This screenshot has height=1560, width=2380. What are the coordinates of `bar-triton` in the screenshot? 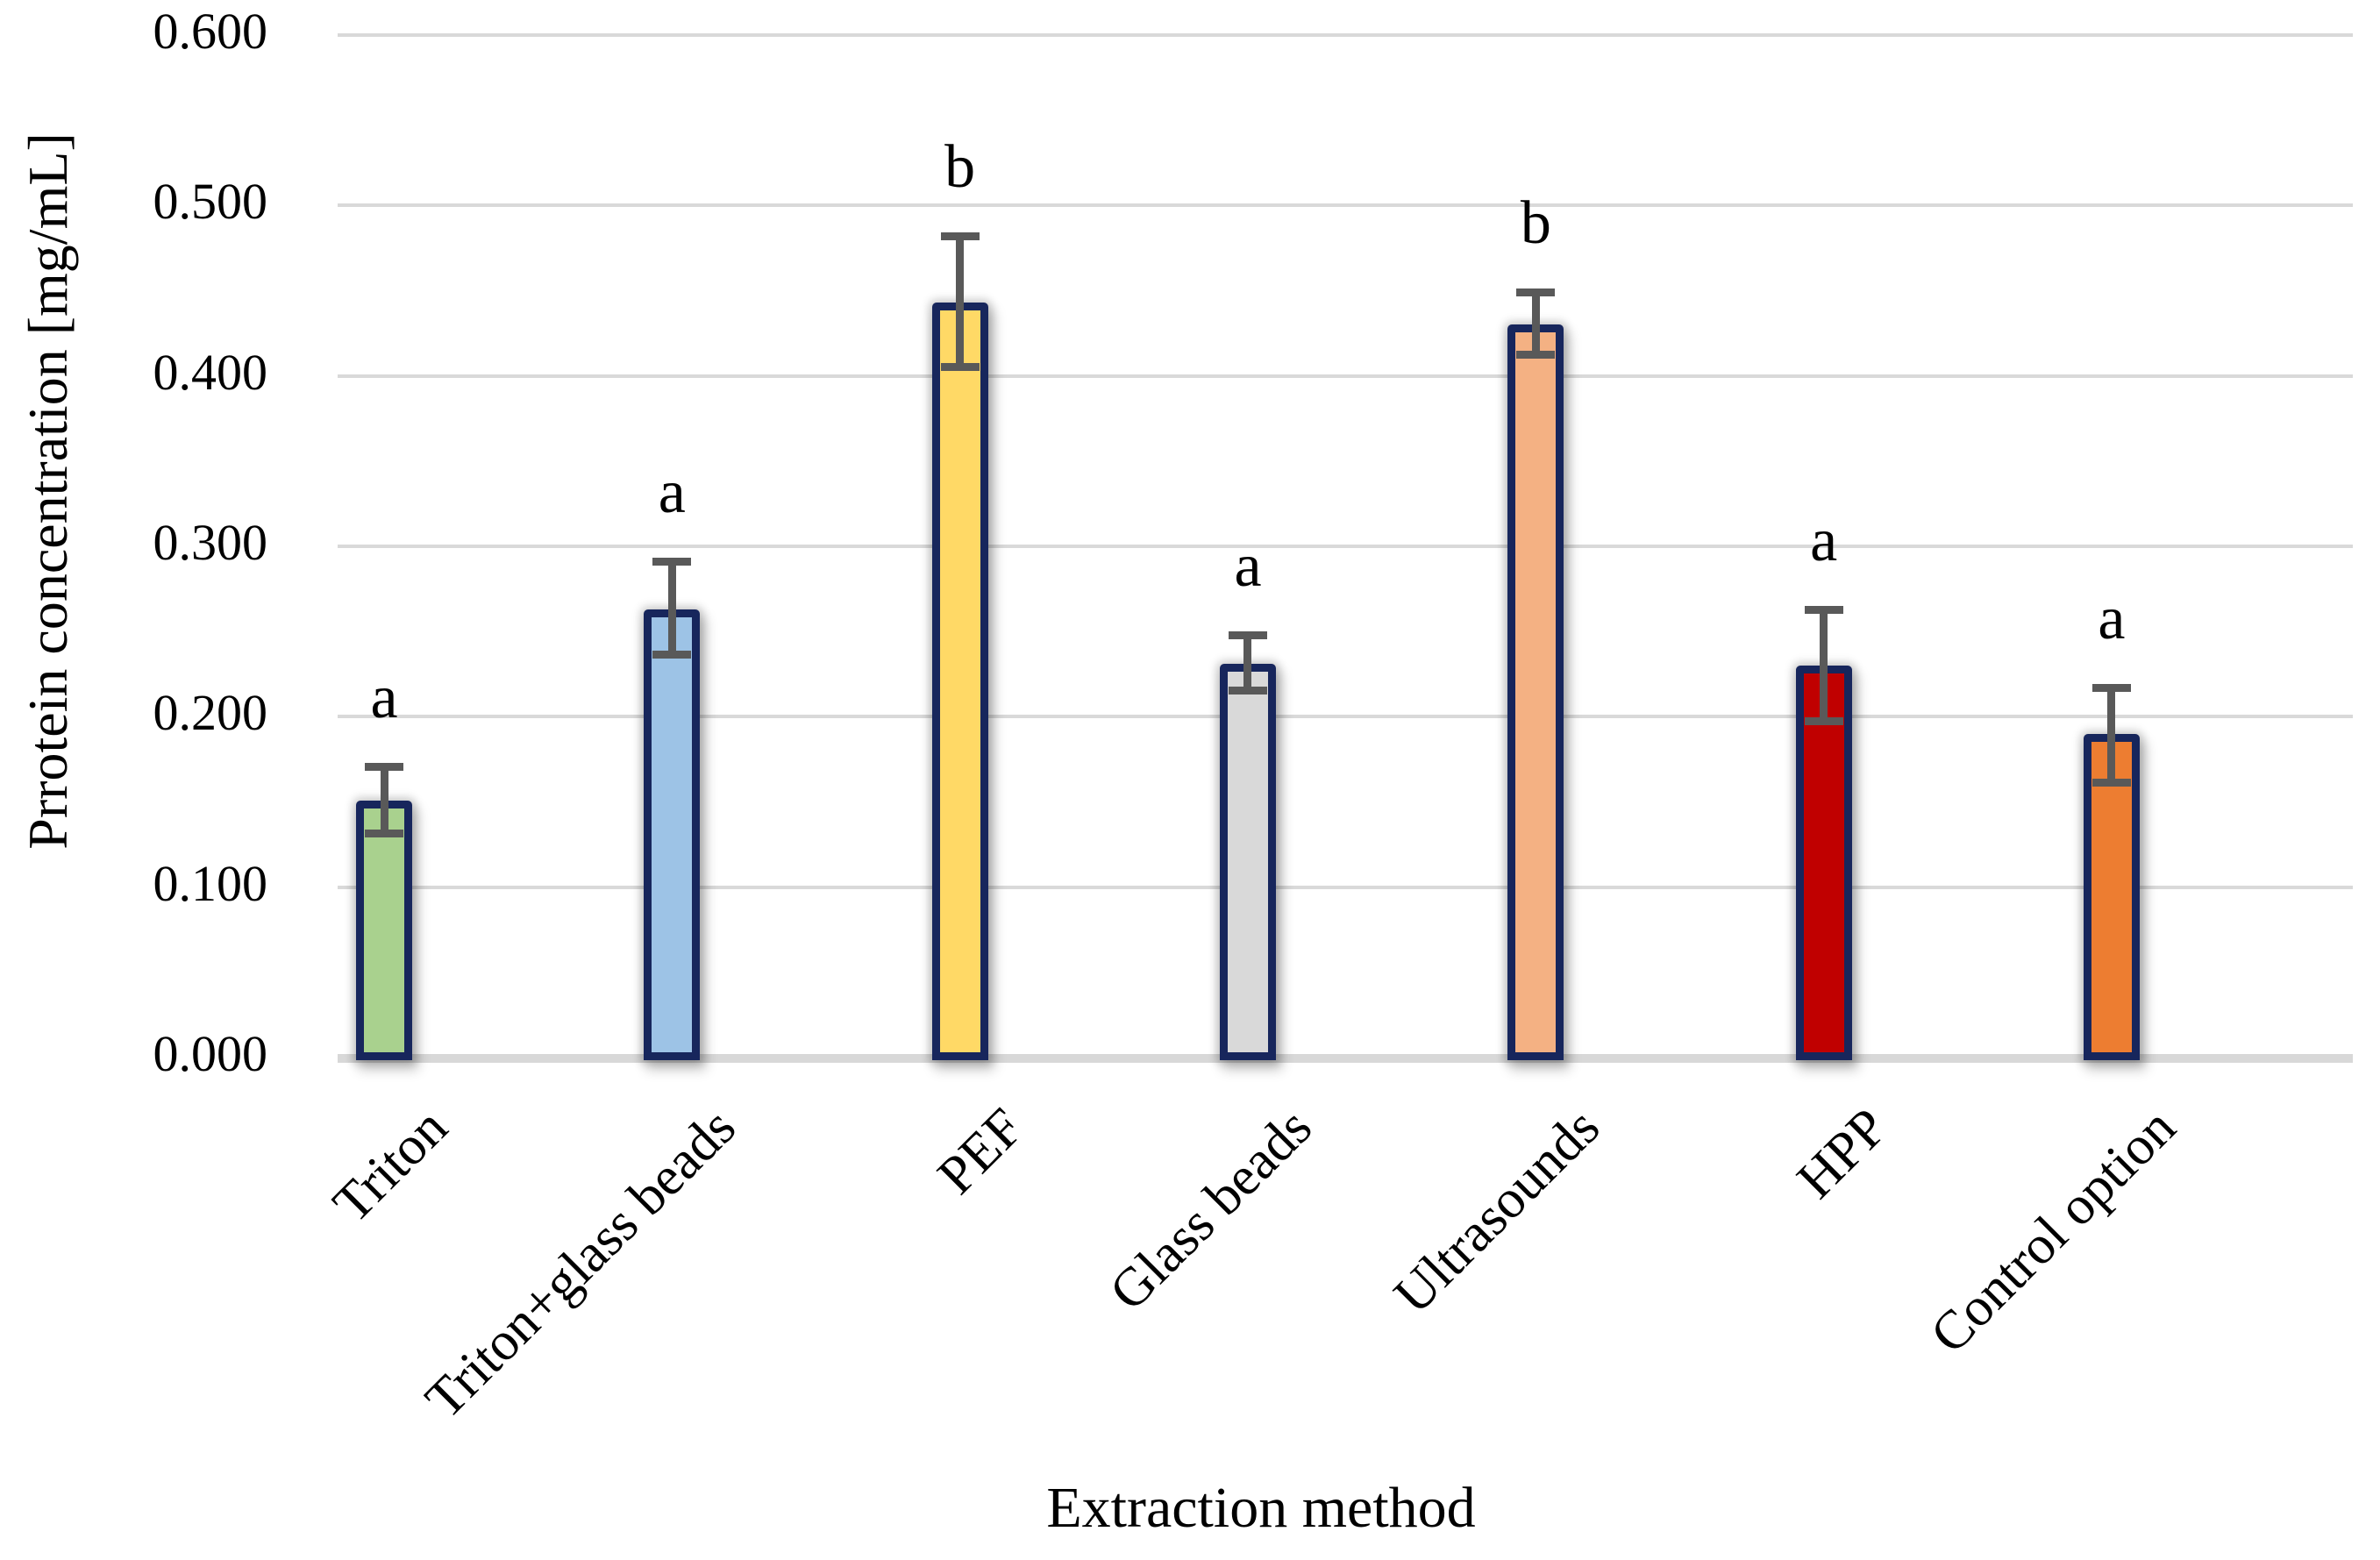 It's located at (384, 930).